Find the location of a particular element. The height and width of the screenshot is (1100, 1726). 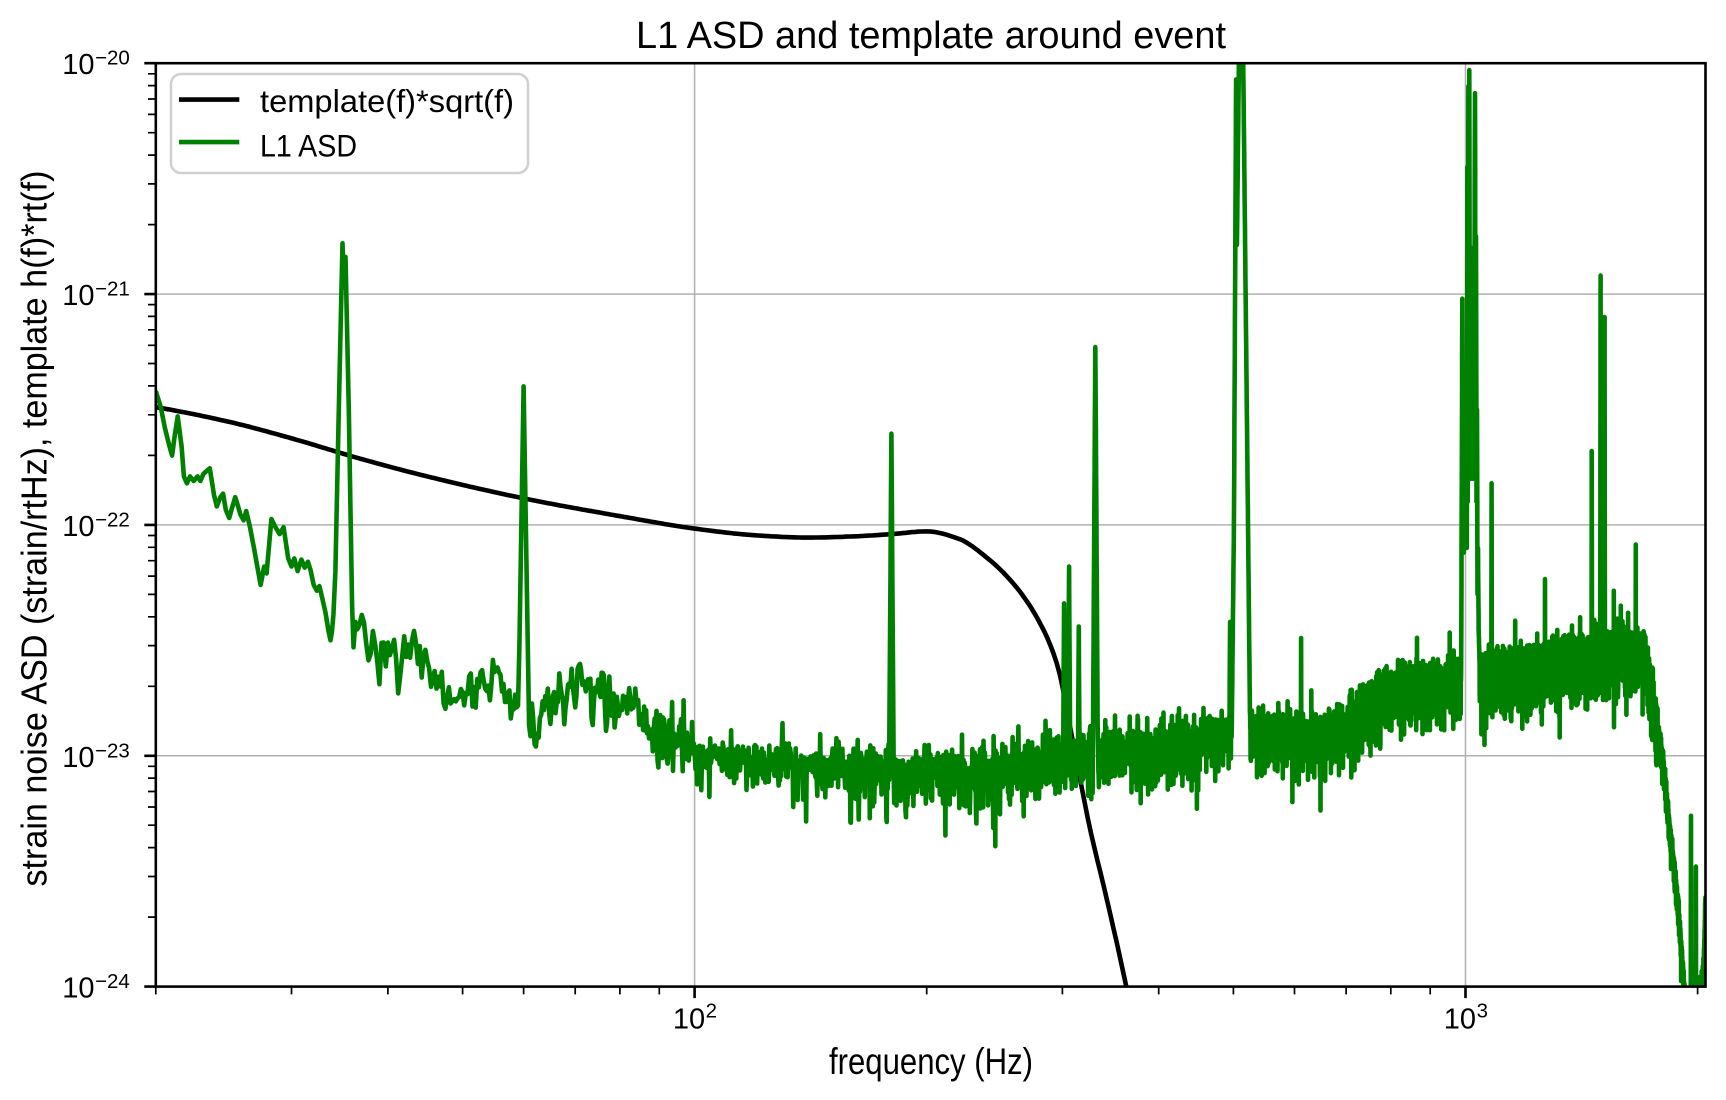

svg-text:L1 ASD and template around eve: L1 ASD and template around event is located at coordinates (931, 36).